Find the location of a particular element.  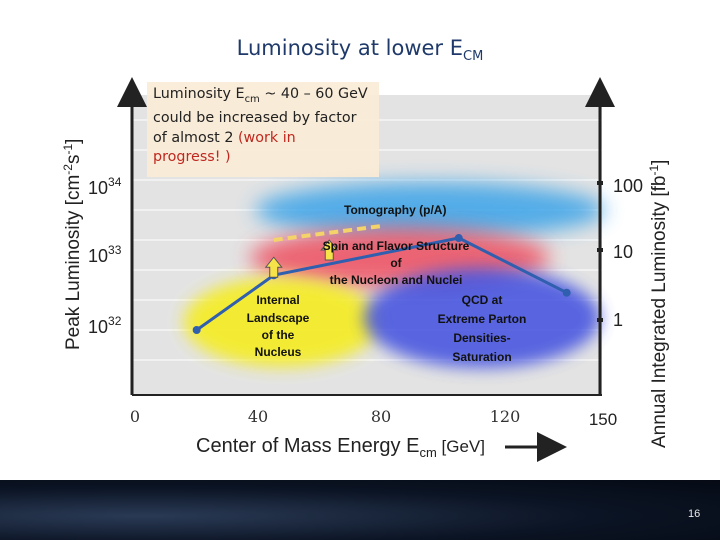

internal-label-line3: of the is located at coordinates (278, 335).